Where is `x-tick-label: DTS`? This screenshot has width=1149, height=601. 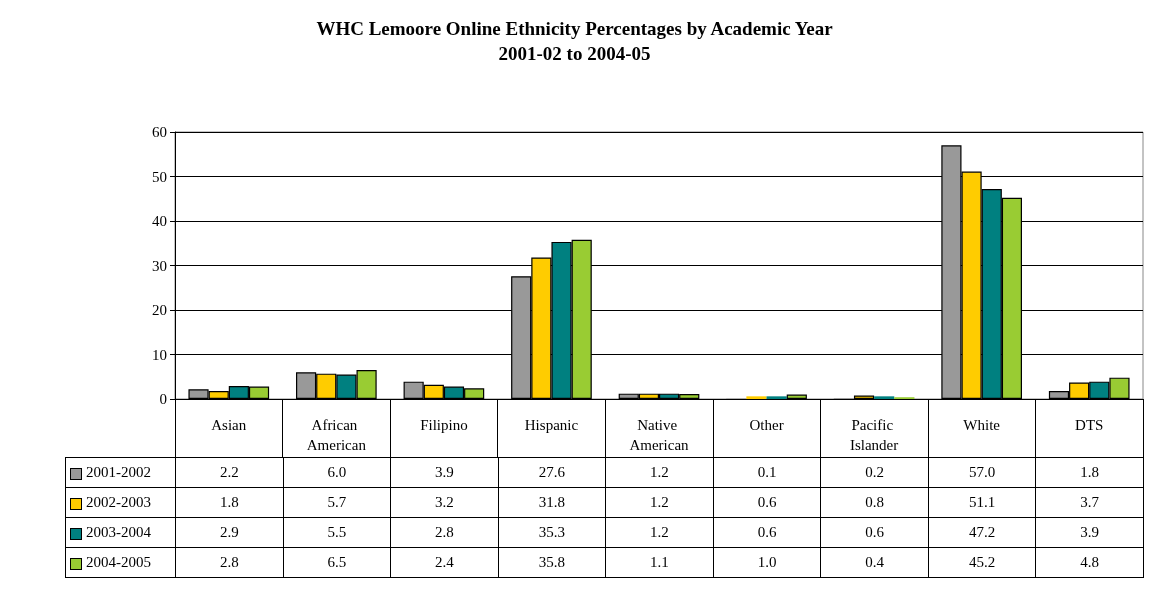 x-tick-label: DTS is located at coordinates (1089, 425).